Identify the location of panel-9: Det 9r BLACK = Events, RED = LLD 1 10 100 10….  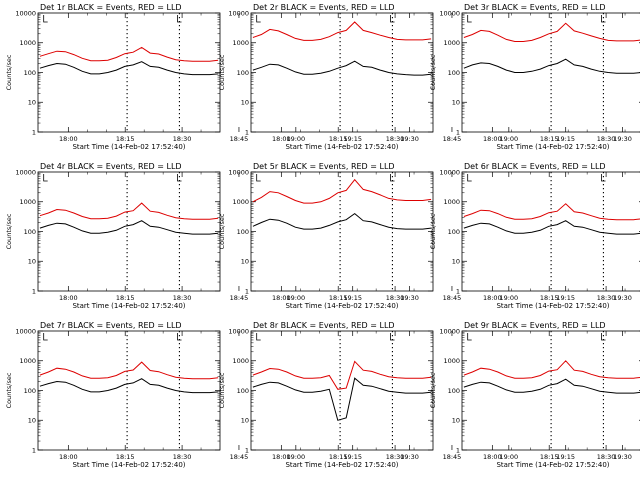
(534, 395).